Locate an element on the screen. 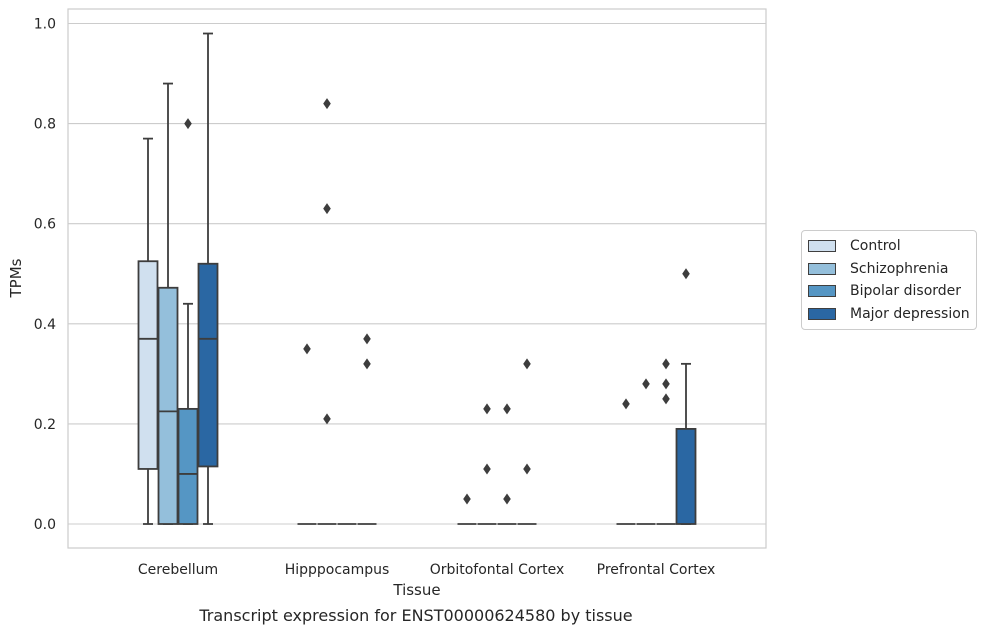 The image size is (997, 634). y-tick-label: 0.6 is located at coordinates (45, 225).